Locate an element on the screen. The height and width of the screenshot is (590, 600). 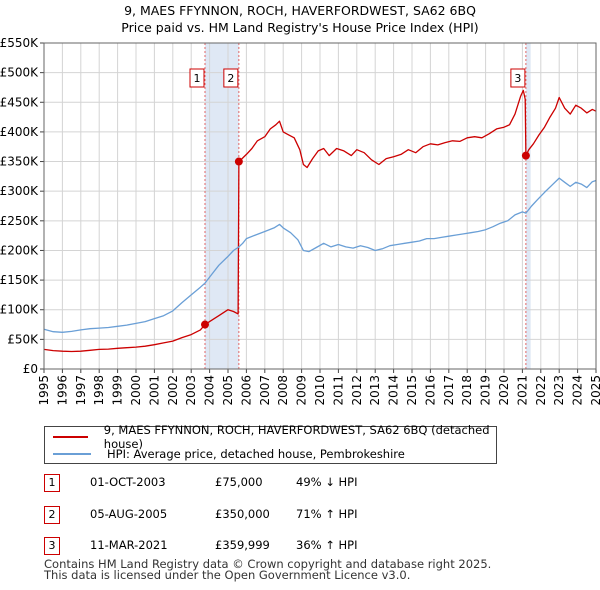
sale-row: 3 11-MAR-2021 £359,999 36% ↑ HPI is located at coordinates (244, 546).